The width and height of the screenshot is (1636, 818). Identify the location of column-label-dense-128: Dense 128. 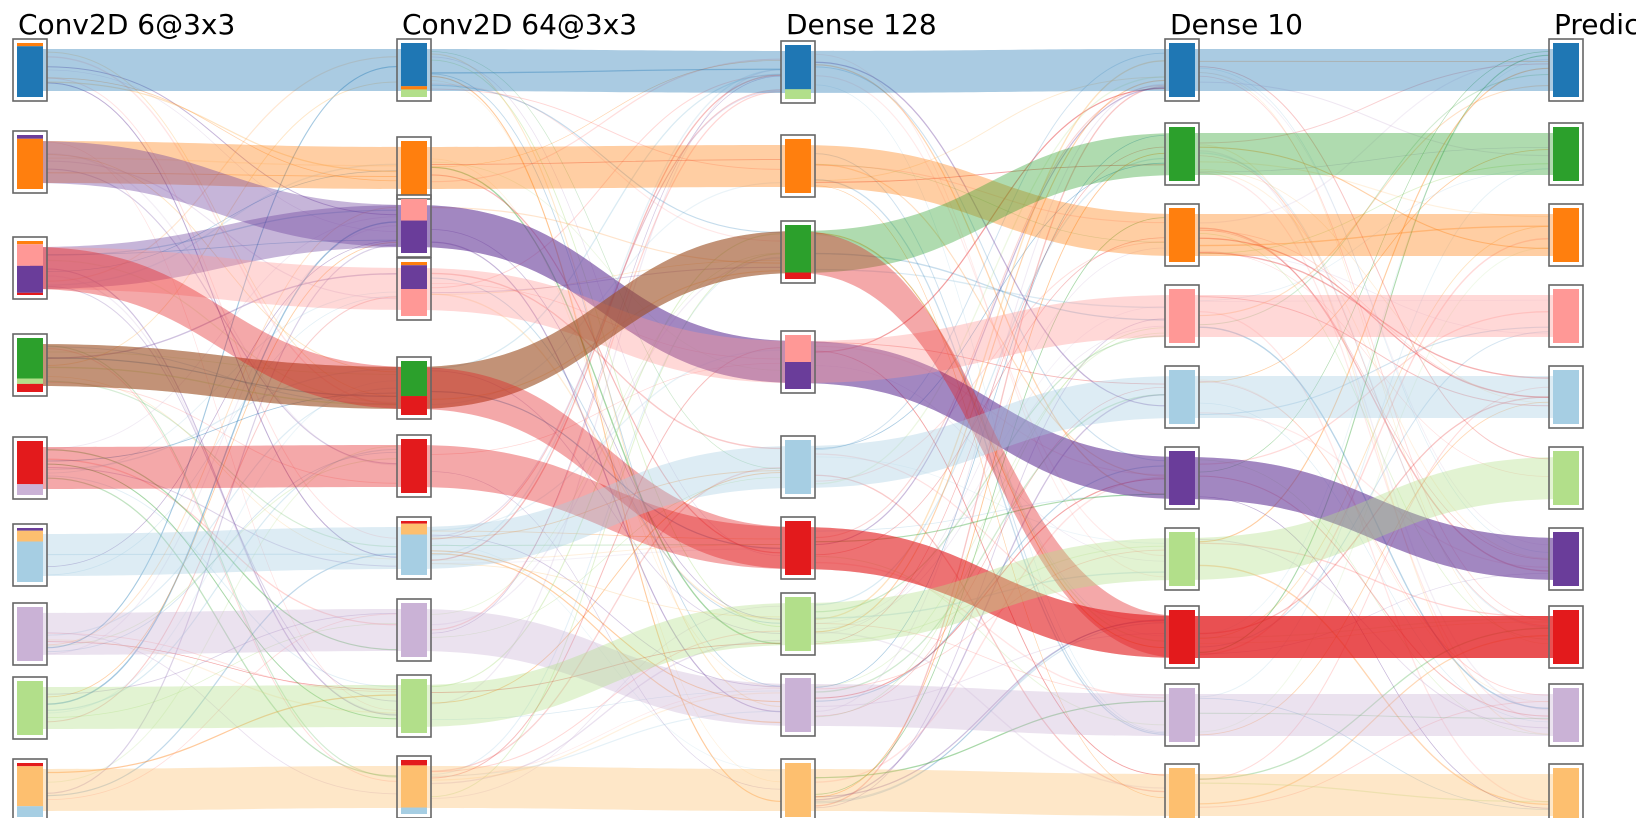
(861, 24).